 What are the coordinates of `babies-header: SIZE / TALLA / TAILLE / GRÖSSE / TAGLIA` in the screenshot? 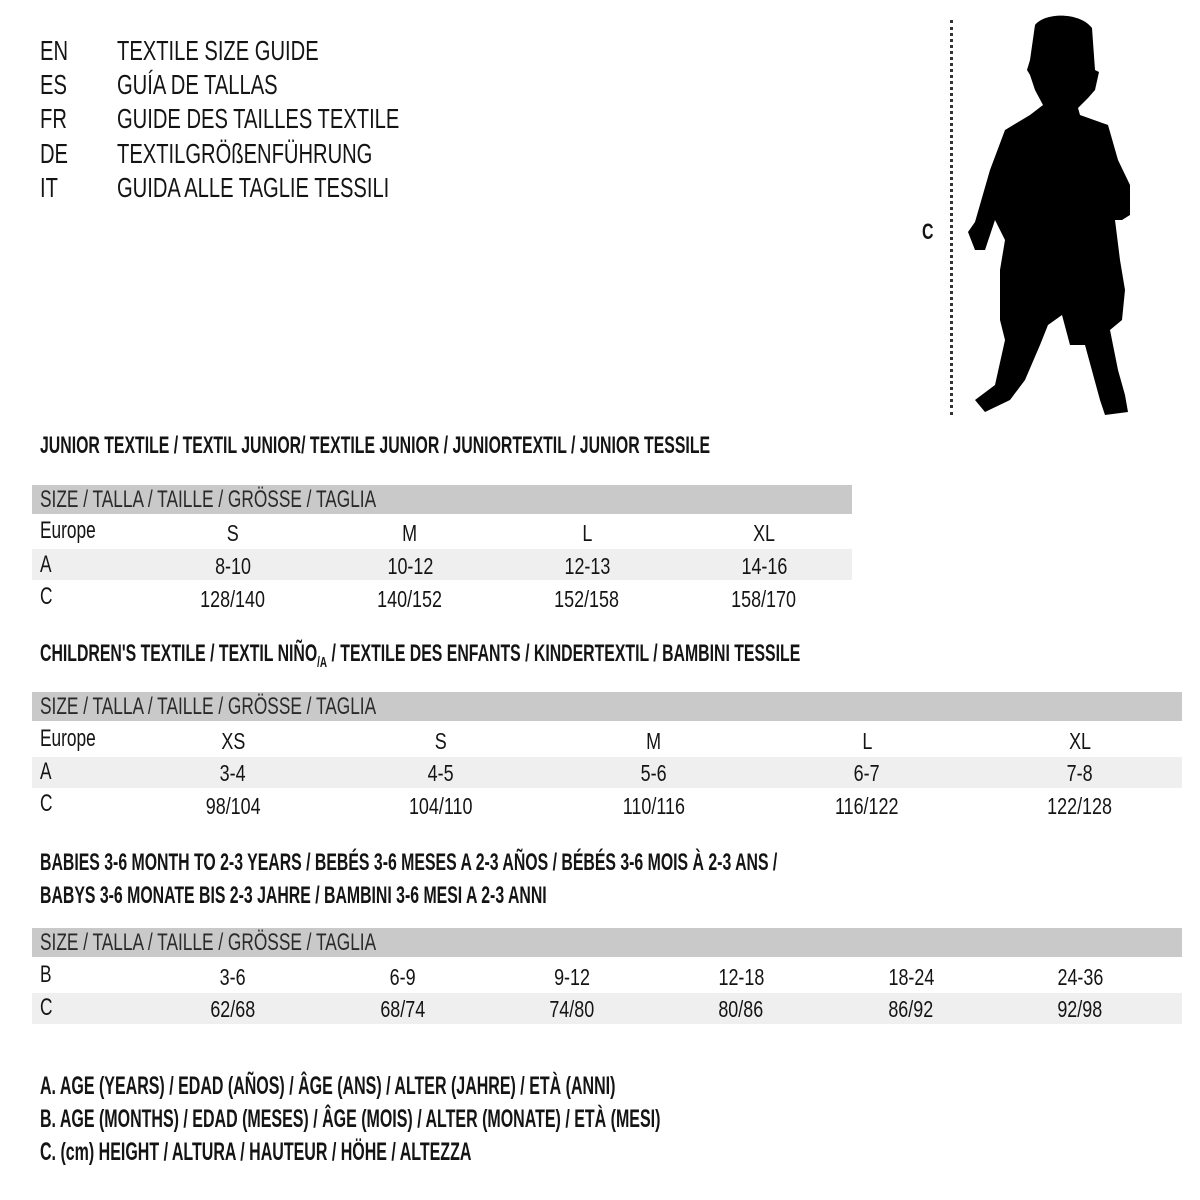 It's located at (208, 942).